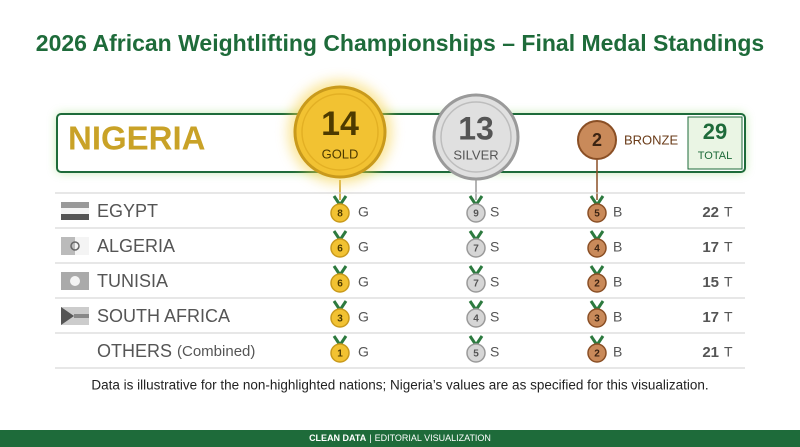 The image size is (800, 447). What do you see at coordinates (340, 153) in the screenshot?
I see `gold-label: GOLD` at bounding box center [340, 153].